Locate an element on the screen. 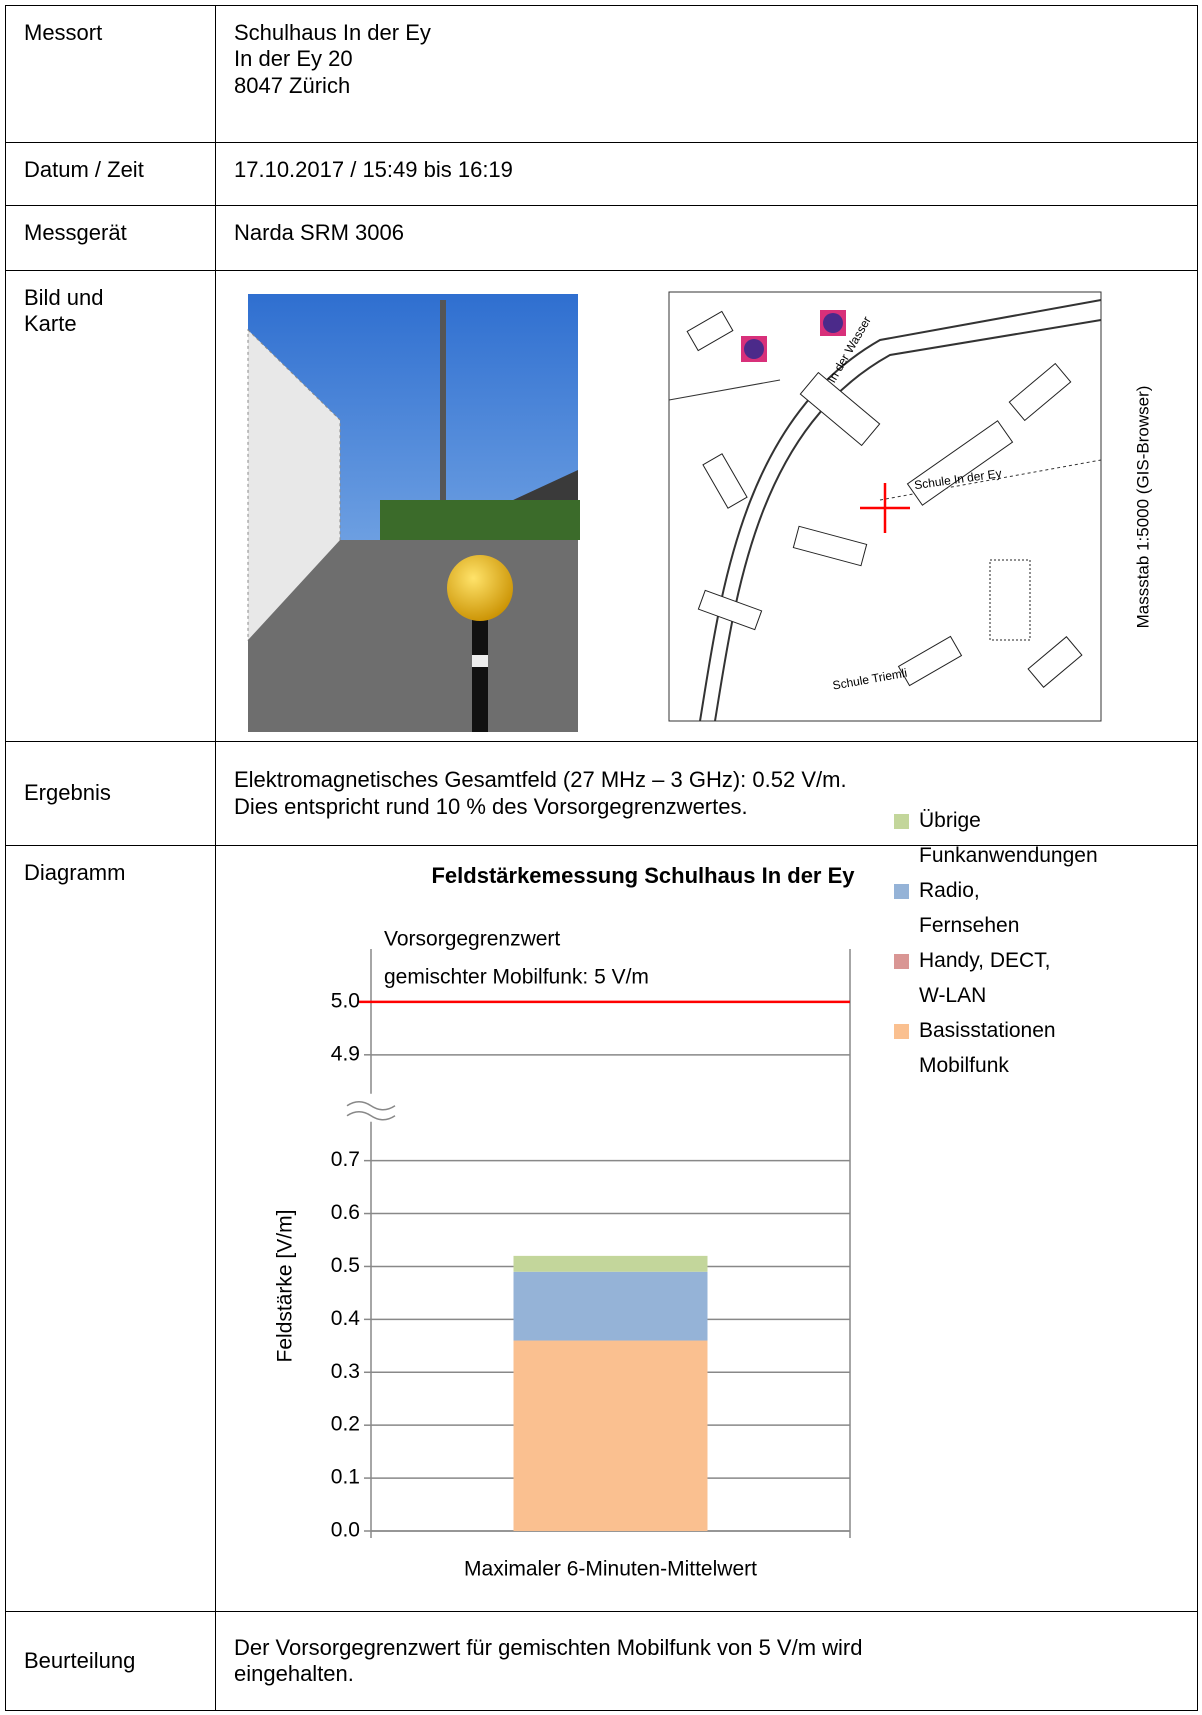 The width and height of the screenshot is (1202, 1715). y-tick-label: 0.1 is located at coordinates (345, 1477).